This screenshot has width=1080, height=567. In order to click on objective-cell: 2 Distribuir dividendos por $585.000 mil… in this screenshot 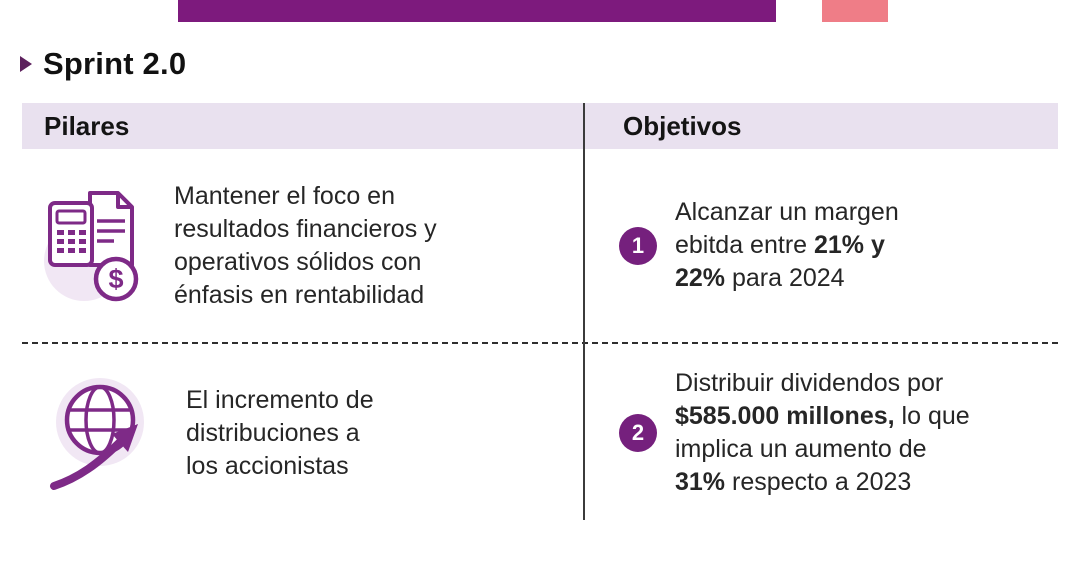, I will do `click(820, 433)`.